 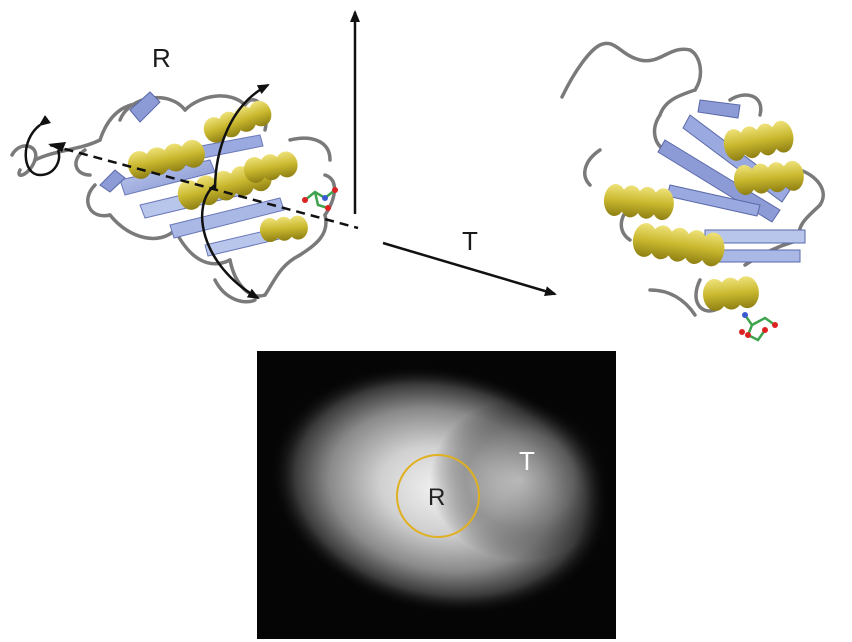 What do you see at coordinates (42, 145) in the screenshot?
I see `small-rotation-arrow-icon` at bounding box center [42, 145].